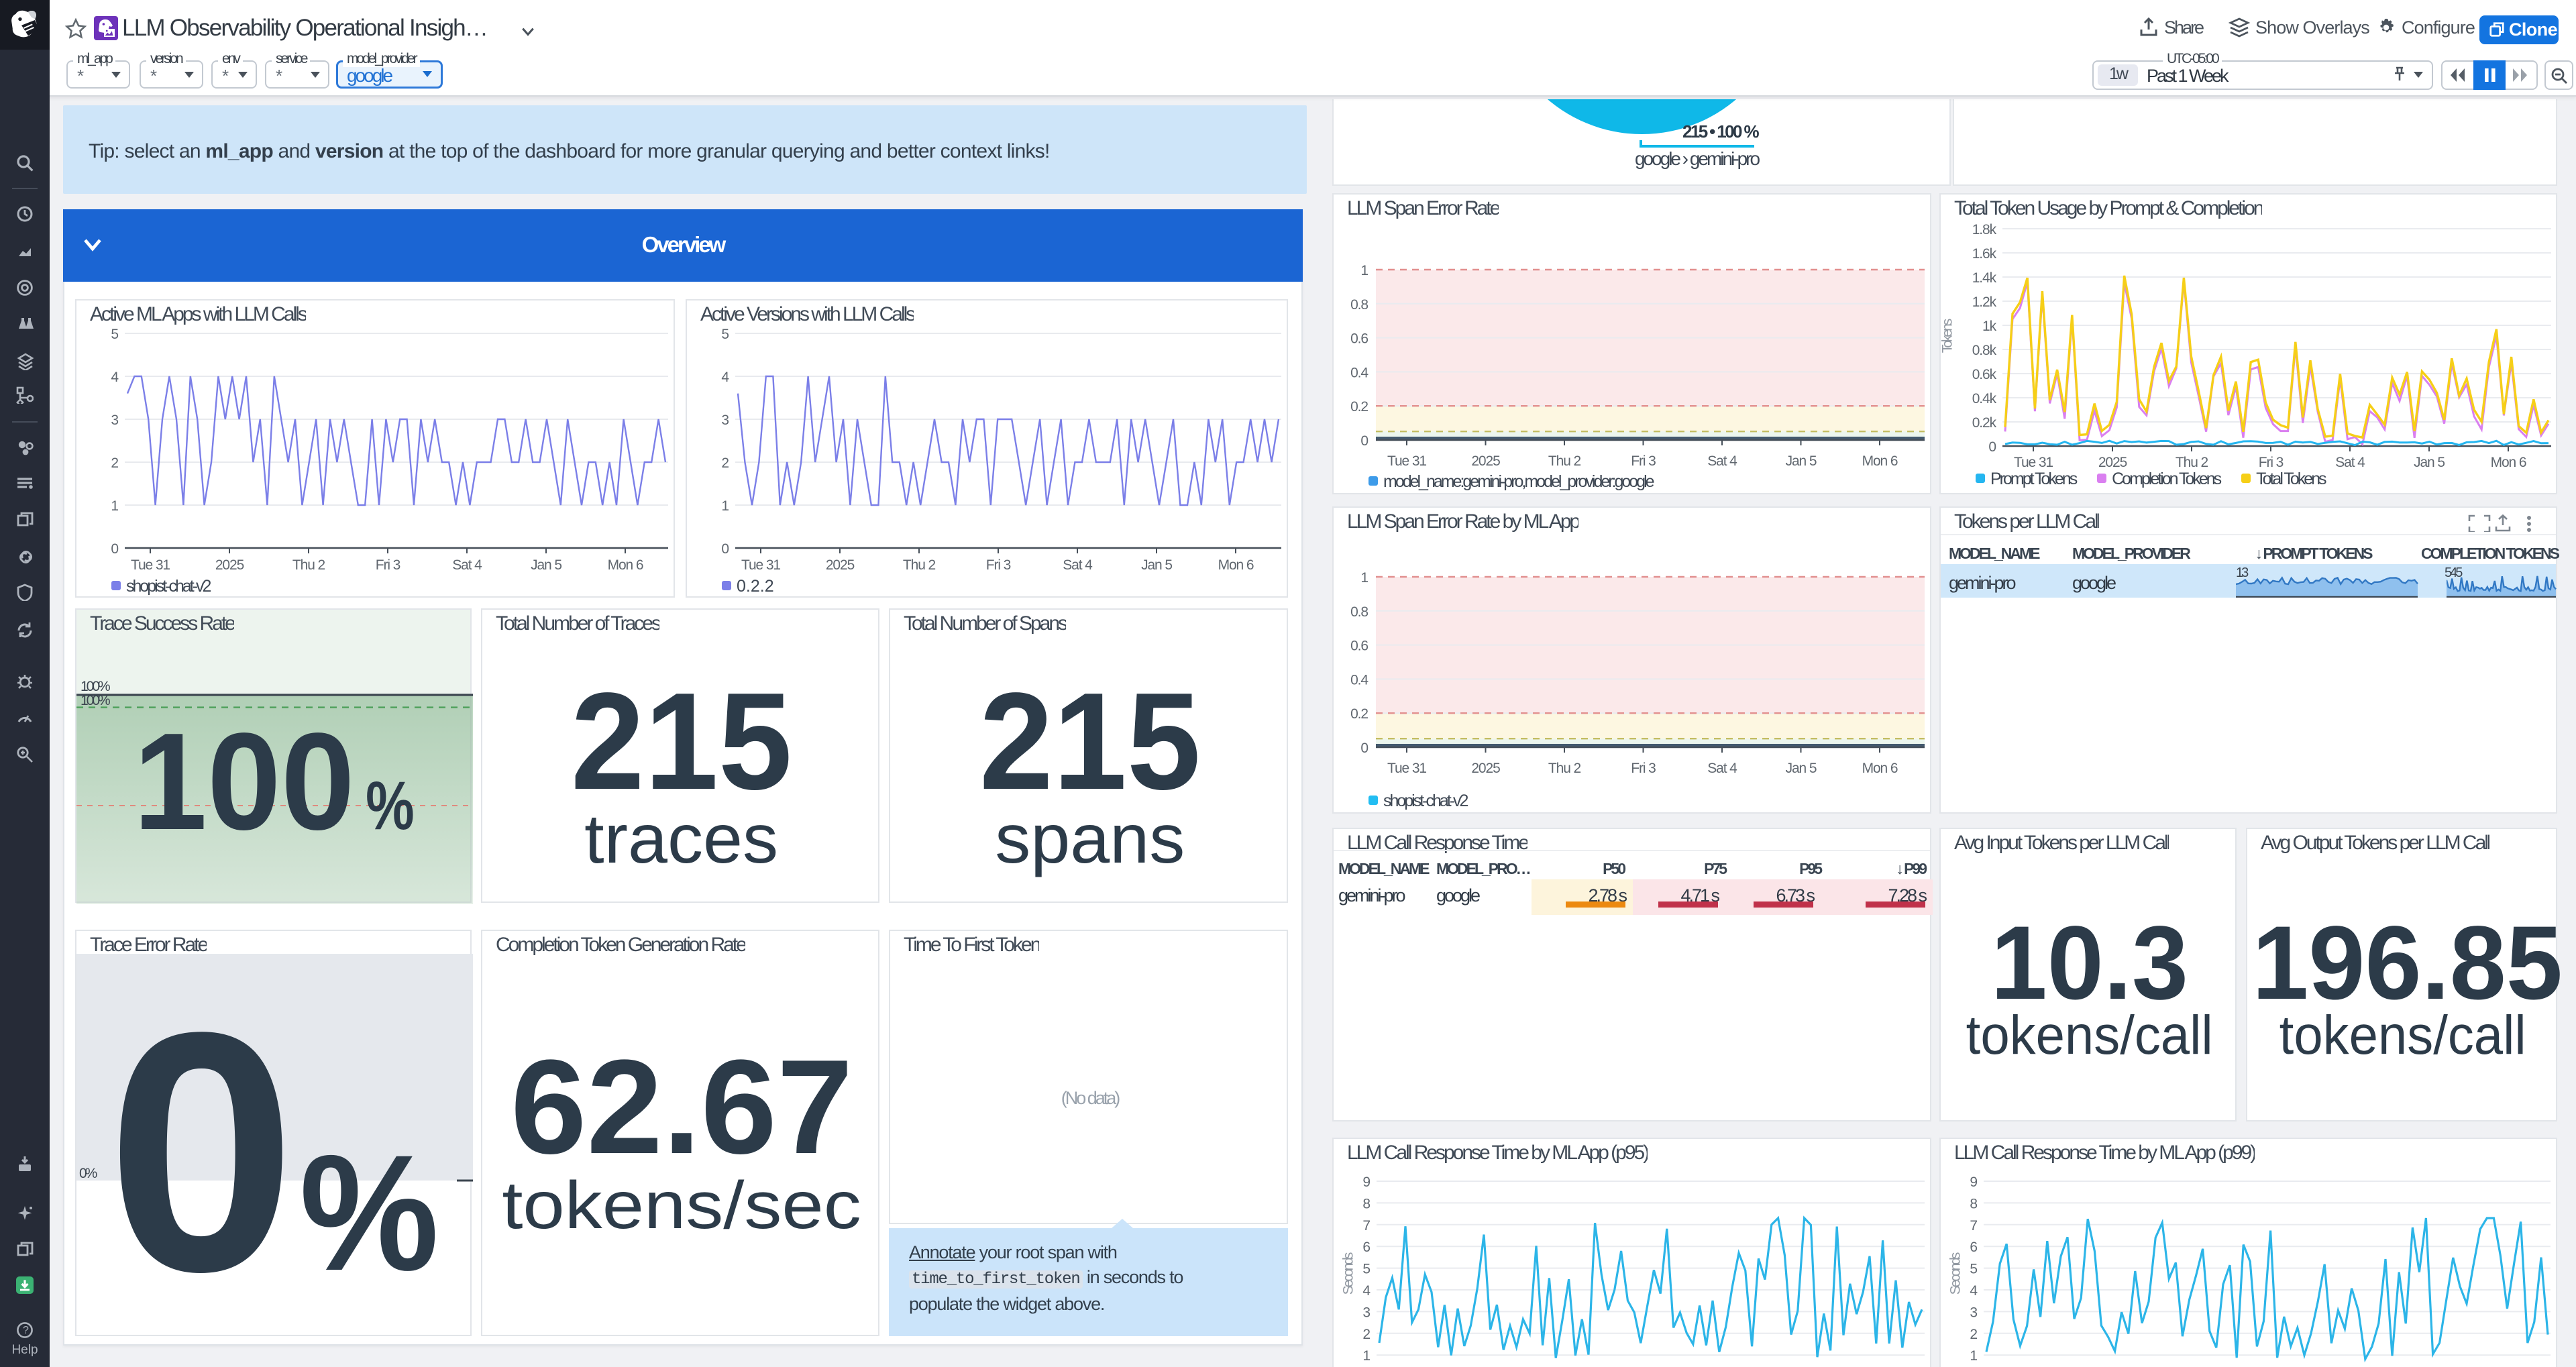  I want to click on svg-text: 0%, so click(88, 1173).